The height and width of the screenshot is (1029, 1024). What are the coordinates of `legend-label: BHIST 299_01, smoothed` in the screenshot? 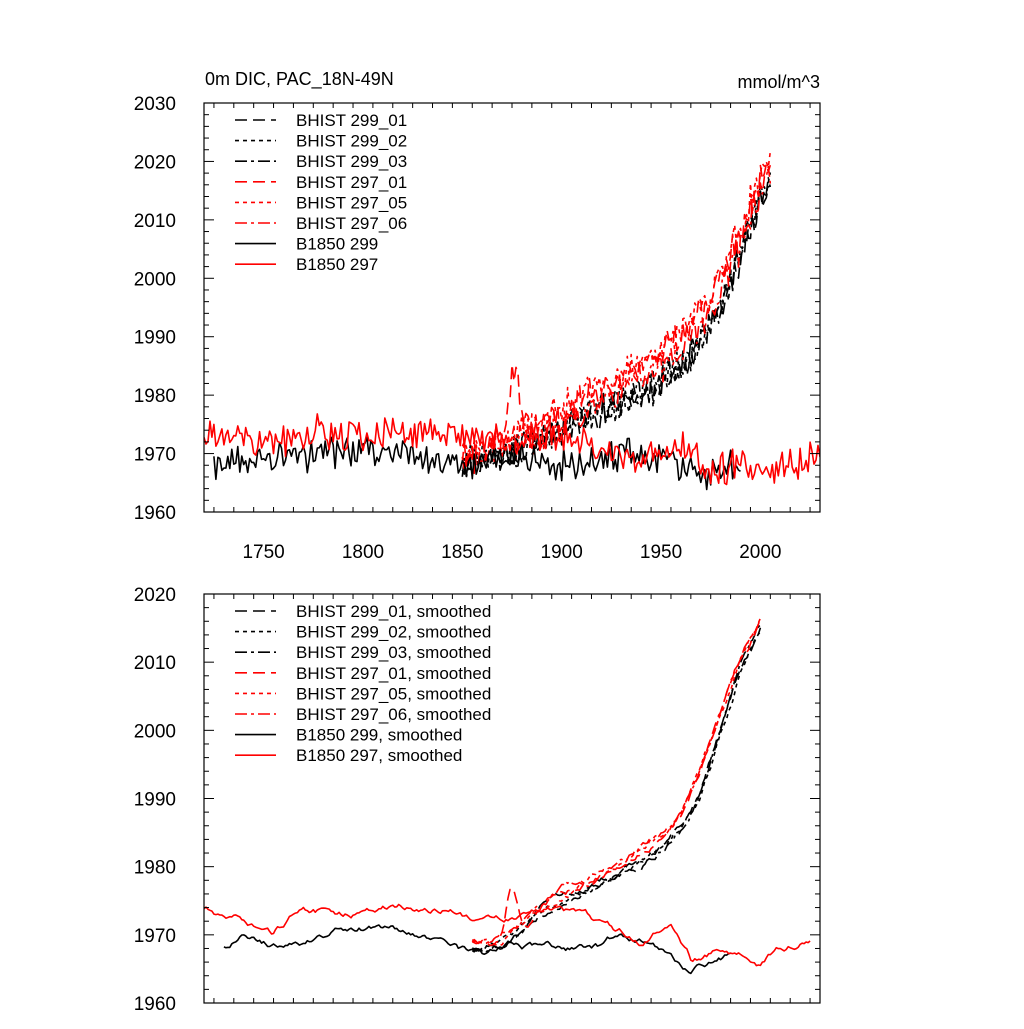 It's located at (393, 611).